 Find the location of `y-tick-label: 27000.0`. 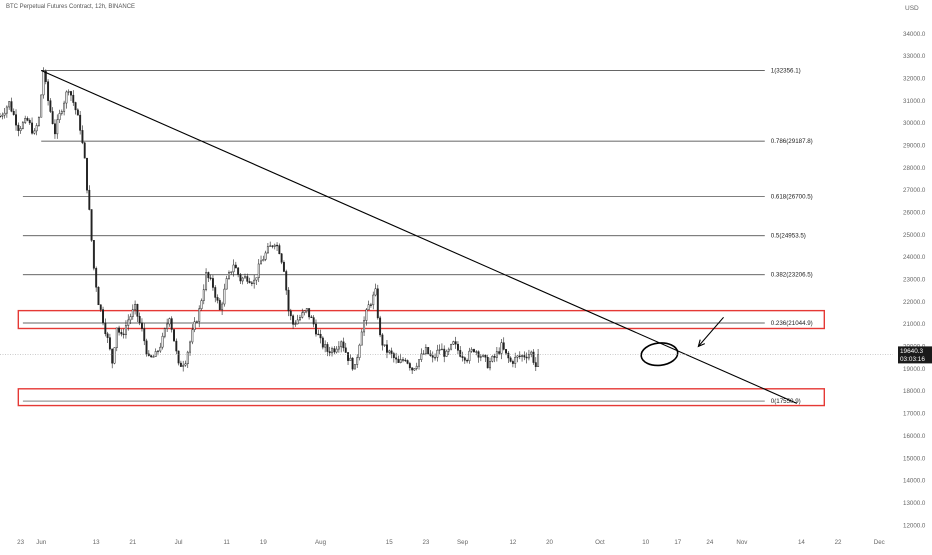

y-tick-label: 27000.0 is located at coordinates (914, 190).